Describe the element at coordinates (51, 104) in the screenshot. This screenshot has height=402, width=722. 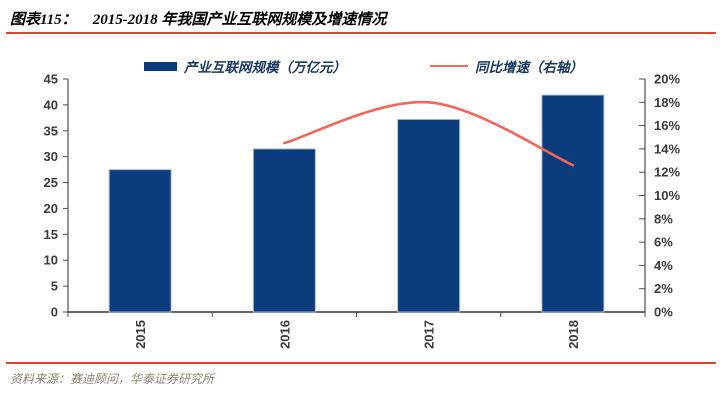
I see `svg-text: 40` at that location.